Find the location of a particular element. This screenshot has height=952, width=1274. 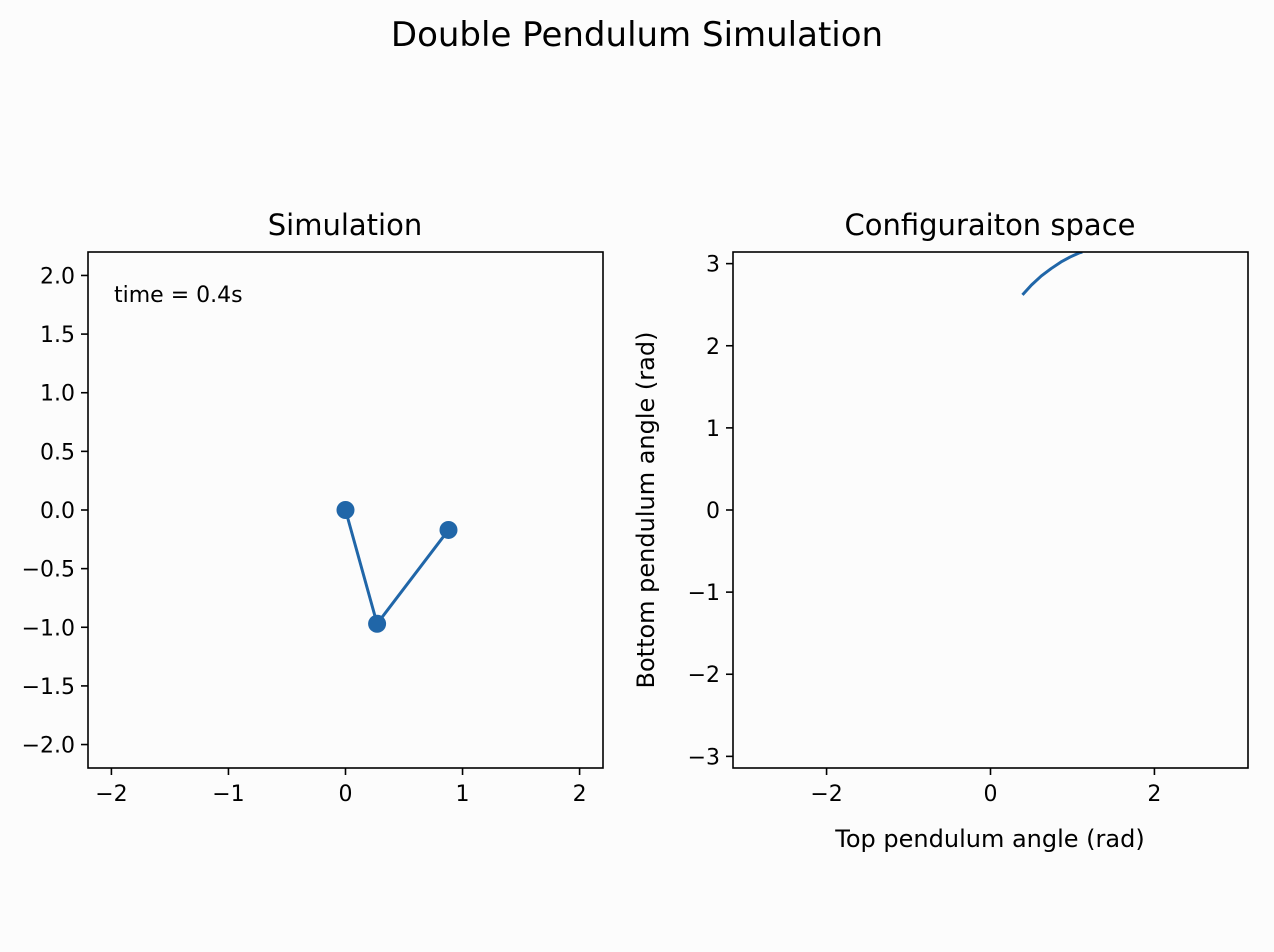

config-x-tick-label: −2 is located at coordinates (826, 794).